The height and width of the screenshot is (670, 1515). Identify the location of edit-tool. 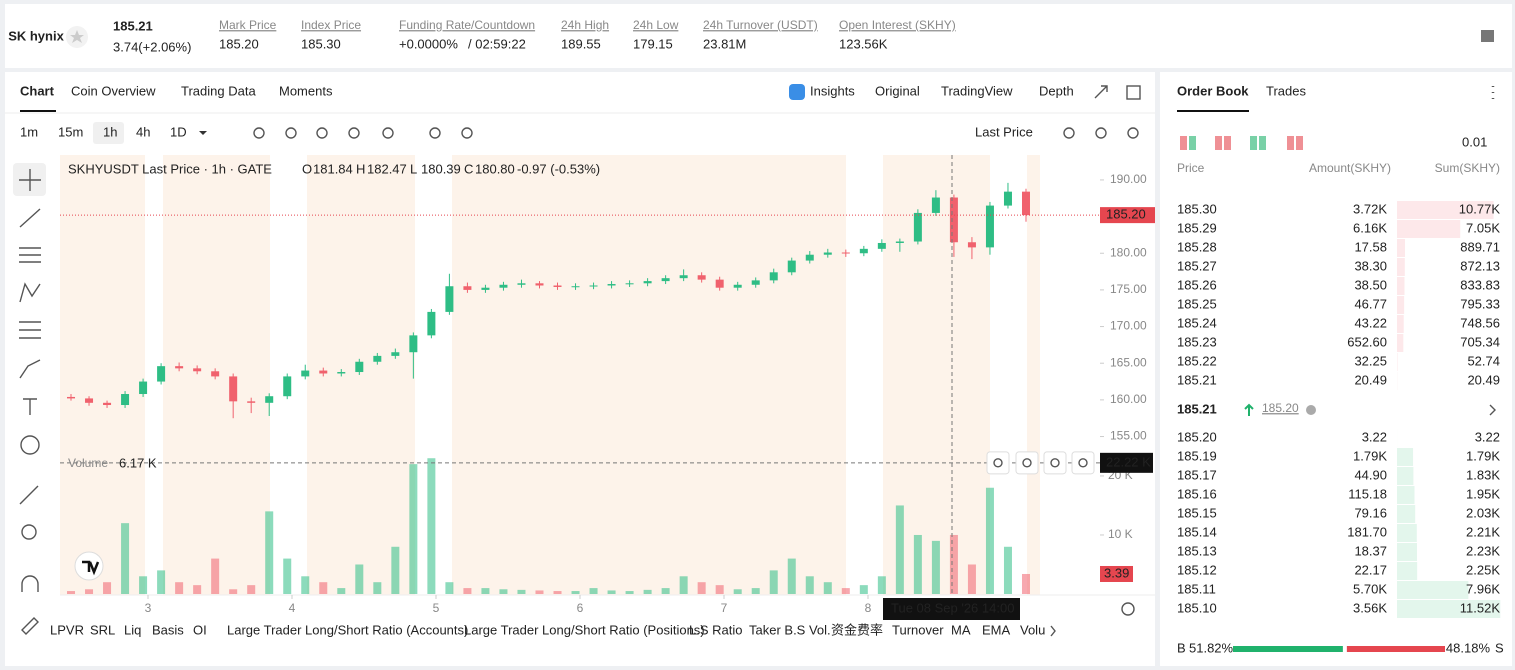
(30, 626).